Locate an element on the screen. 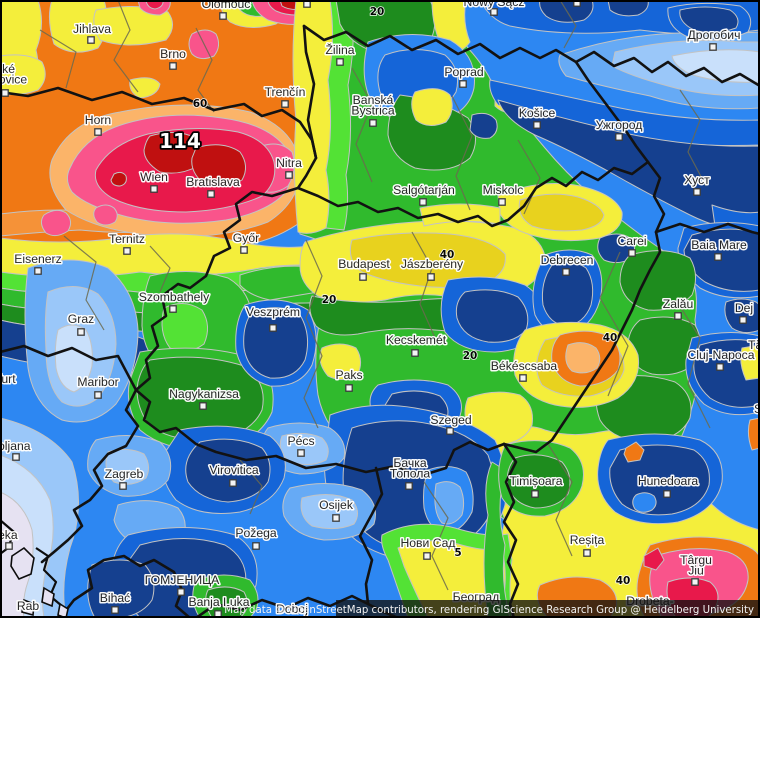 Image resolution: width=760 pixels, height=760 pixels. city-label: Horn is located at coordinates (98, 120).